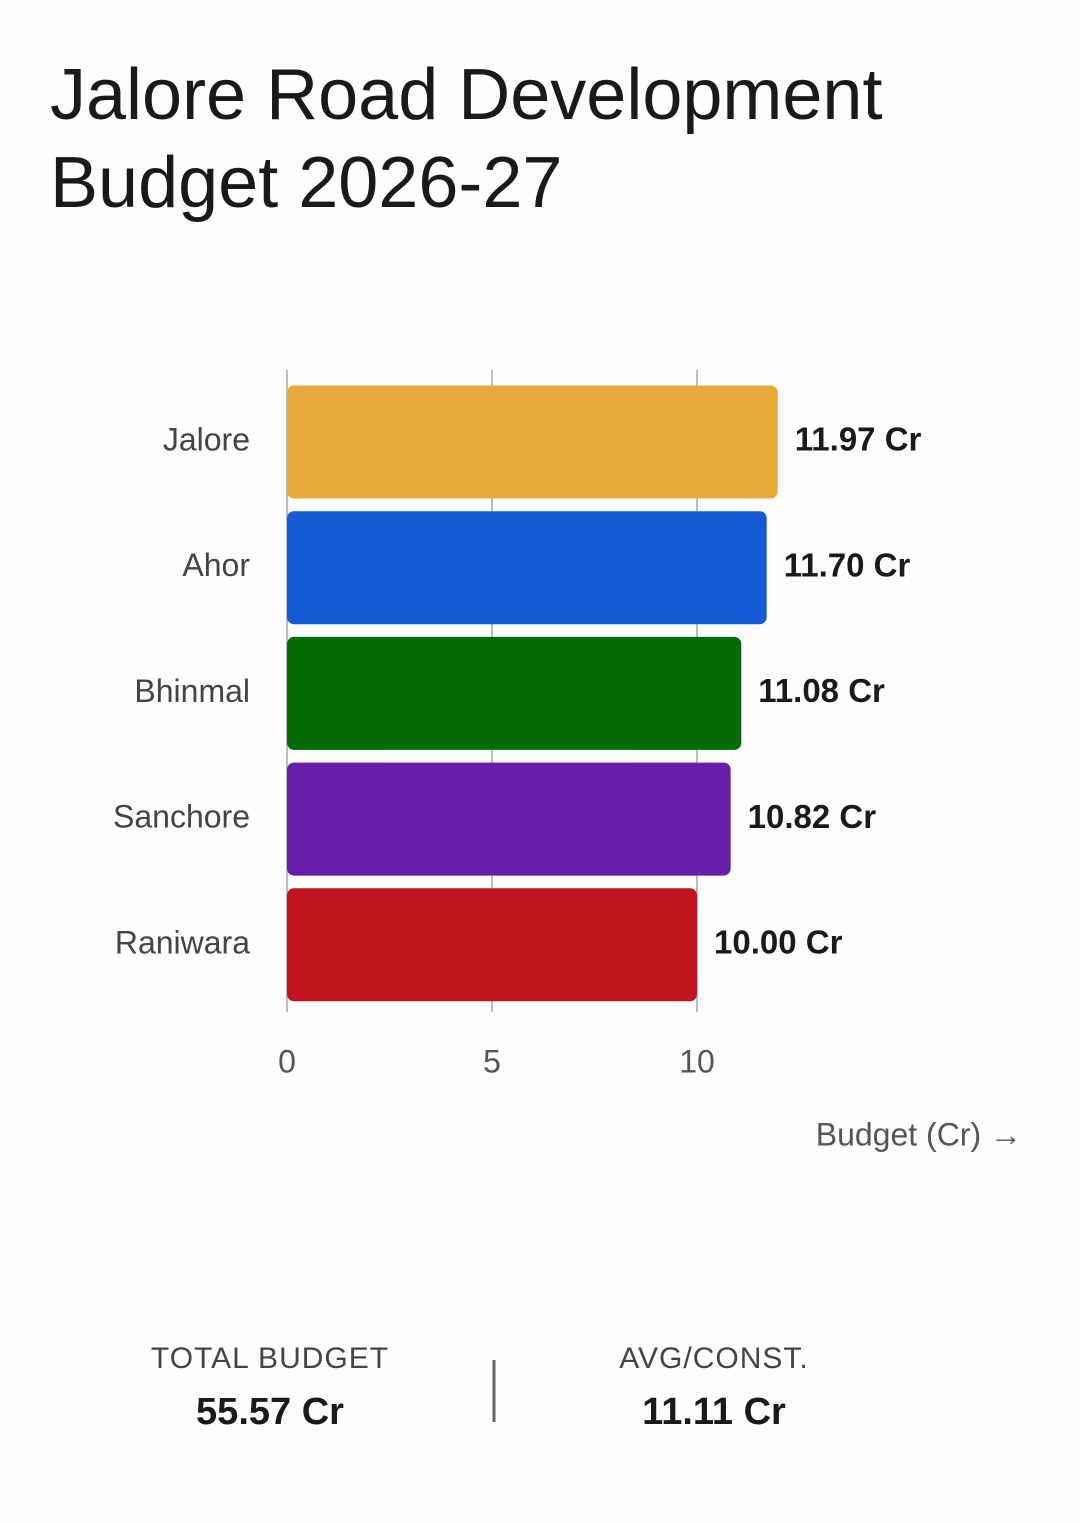  What do you see at coordinates (206, 439) in the screenshot?
I see `category-label: Jalore` at bounding box center [206, 439].